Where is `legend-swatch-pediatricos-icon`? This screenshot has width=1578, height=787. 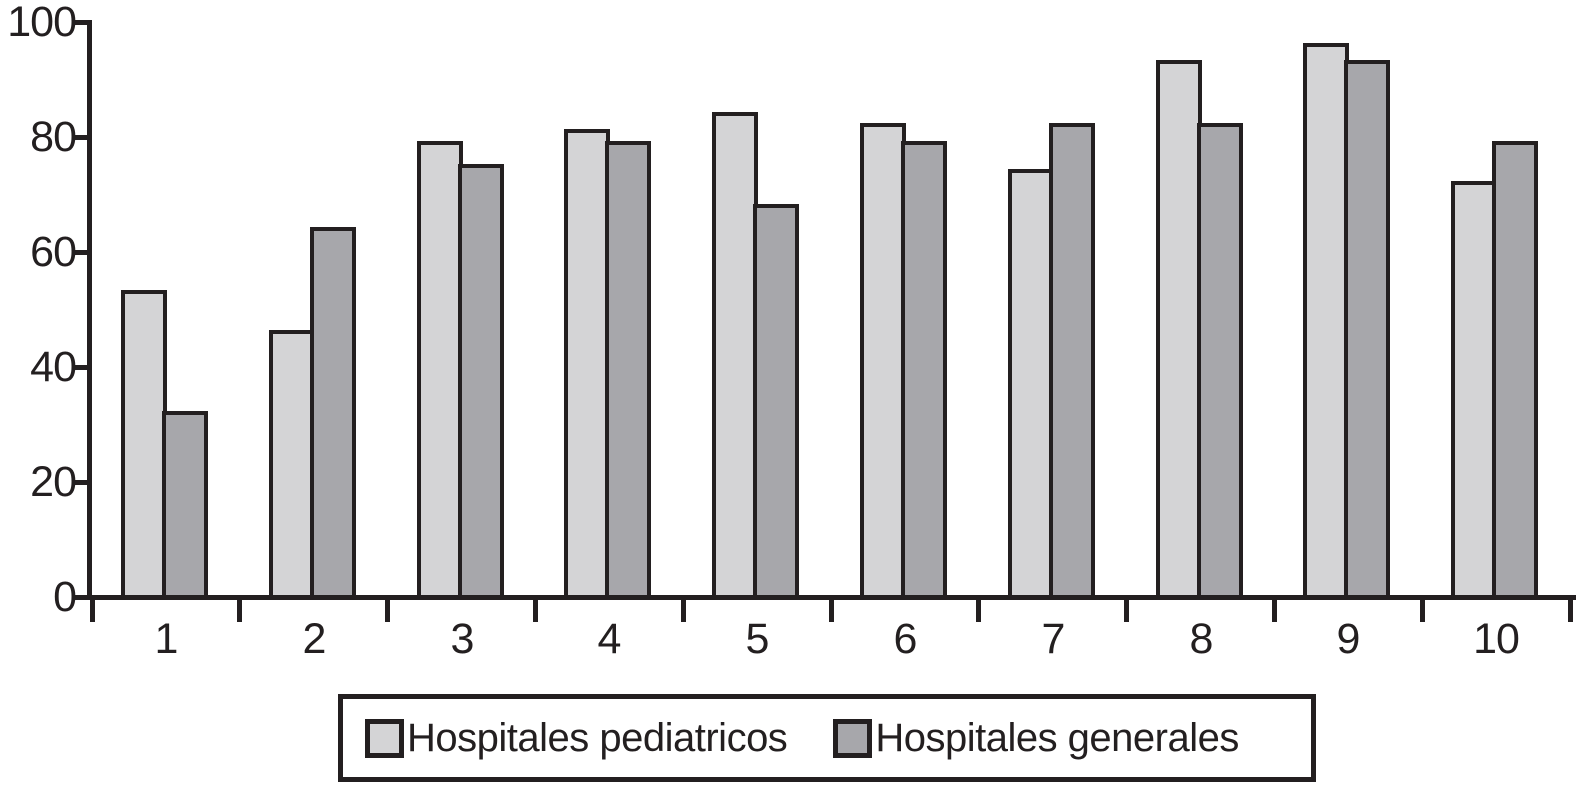 legend-swatch-pediatricos-icon is located at coordinates (384, 738).